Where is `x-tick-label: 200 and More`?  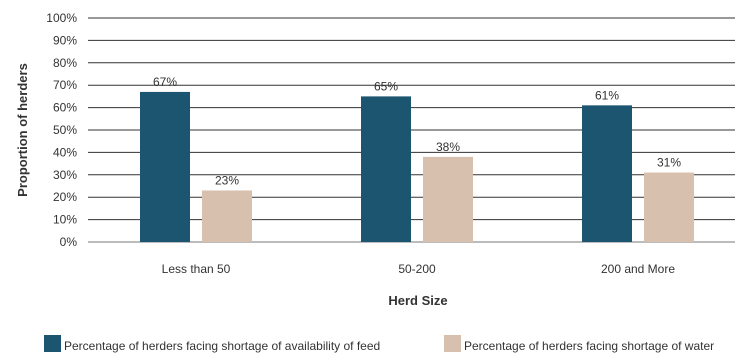 x-tick-label: 200 and More is located at coordinates (638, 269).